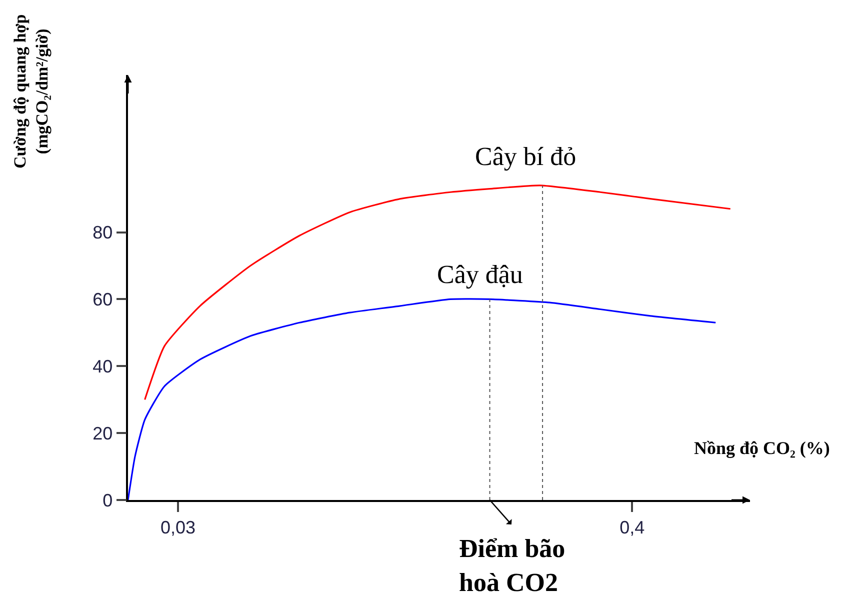 The height and width of the screenshot is (612, 845). What do you see at coordinates (512, 565) in the screenshot?
I see `annotation: Điểm bão hoà CO2` at bounding box center [512, 565].